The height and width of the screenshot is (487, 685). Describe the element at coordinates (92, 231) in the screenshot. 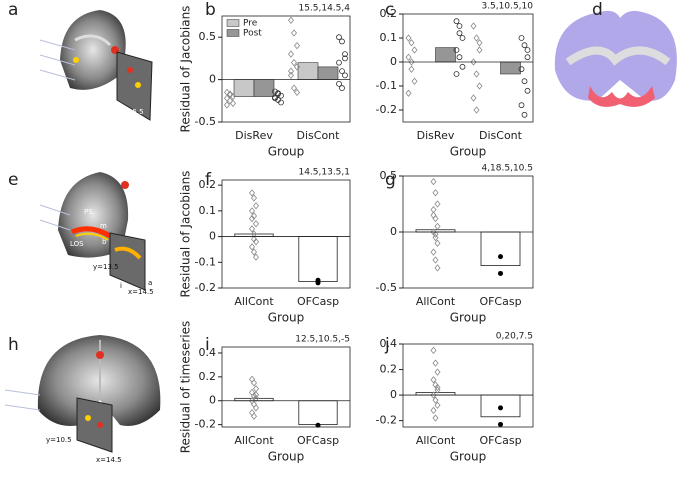

I see `brain-e` at that location.